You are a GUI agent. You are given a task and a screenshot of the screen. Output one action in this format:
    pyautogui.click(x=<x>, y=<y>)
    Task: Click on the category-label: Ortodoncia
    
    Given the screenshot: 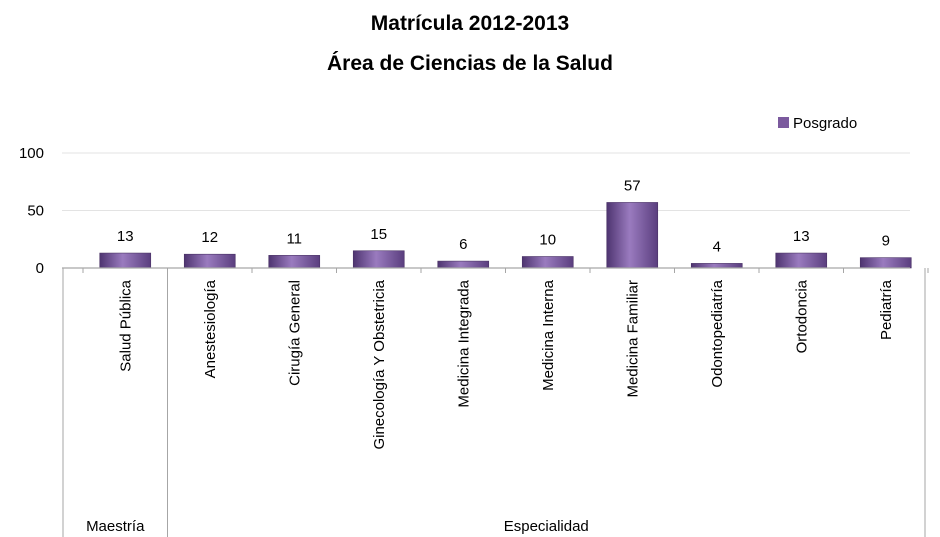 What is the action you would take?
    pyautogui.click(x=801, y=316)
    